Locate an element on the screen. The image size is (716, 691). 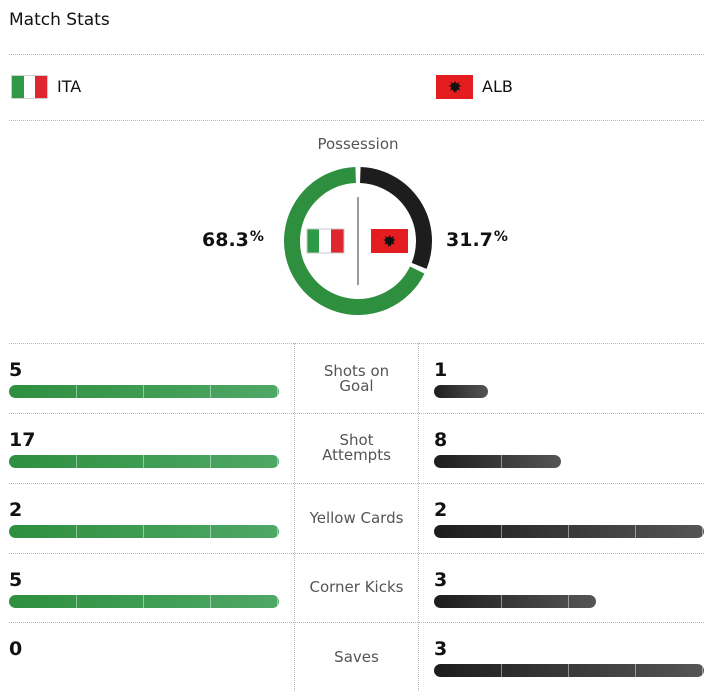
home-team-name: ITA is located at coordinates (69, 86).